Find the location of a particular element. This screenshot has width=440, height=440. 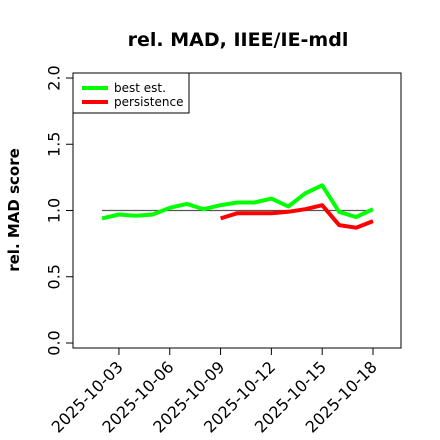

series-layer is located at coordinates (237, 206).